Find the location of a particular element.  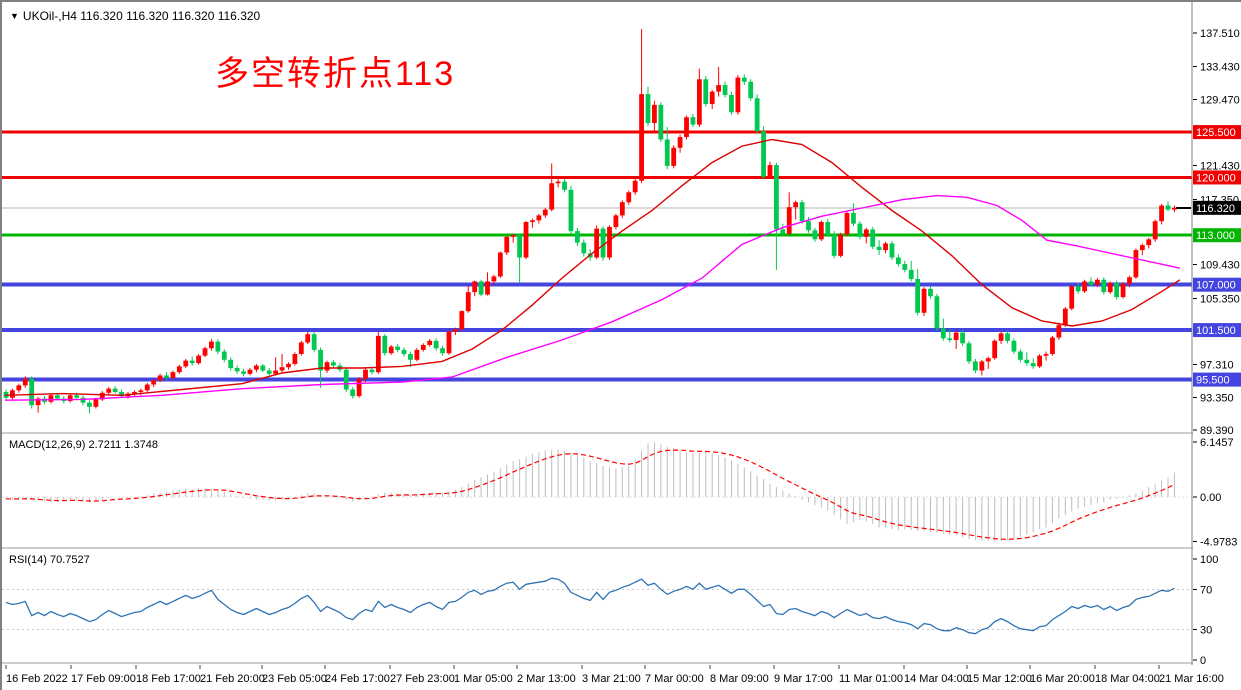

time-axis-label: 14 Mar 04:00 is located at coordinates (936, 679).